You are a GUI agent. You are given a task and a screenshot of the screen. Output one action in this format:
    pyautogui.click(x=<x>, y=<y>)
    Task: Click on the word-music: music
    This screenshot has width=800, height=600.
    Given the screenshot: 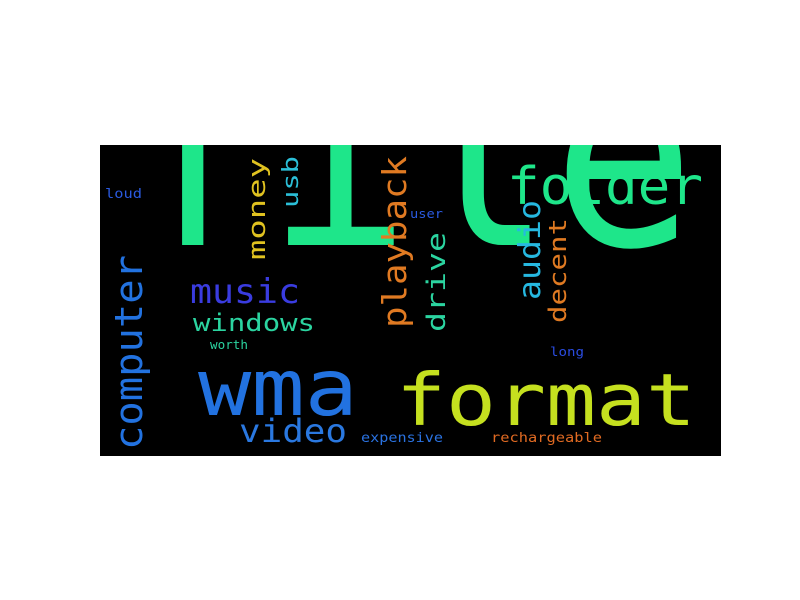 What is the action you would take?
    pyautogui.click(x=245, y=292)
    